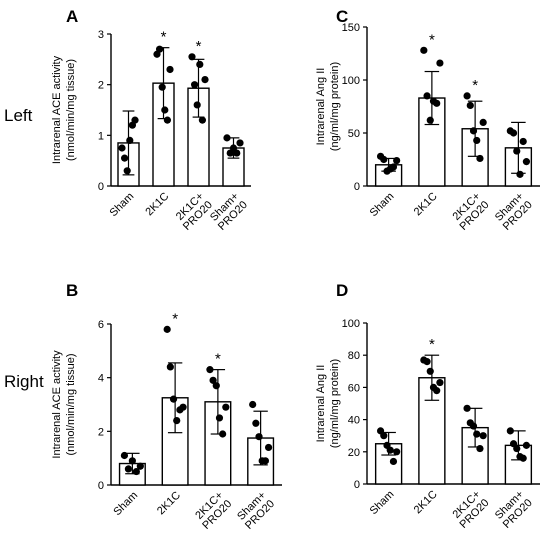 Image resolution: width=550 pixels, height=533 pixels. I want to click on panel-letter: A, so click(72, 16).